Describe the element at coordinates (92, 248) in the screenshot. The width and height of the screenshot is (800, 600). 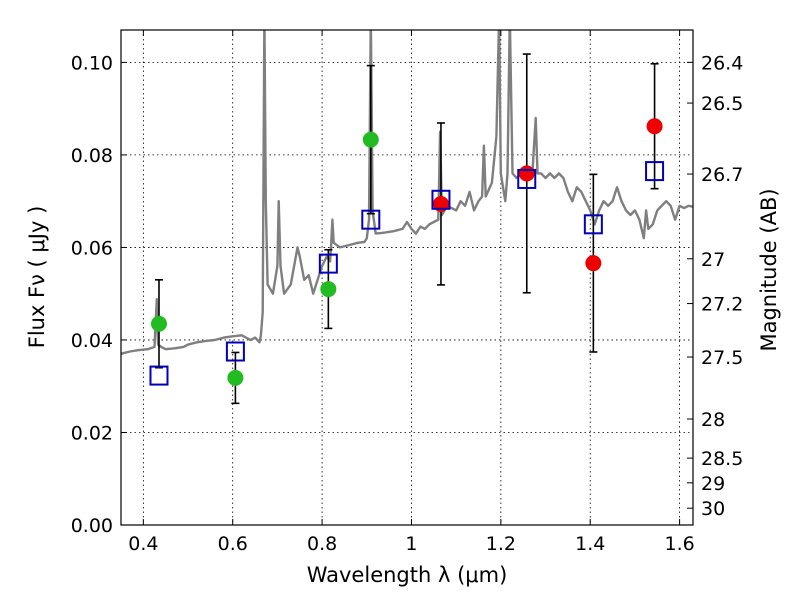
I see `y-tick-label: 0.06` at that location.